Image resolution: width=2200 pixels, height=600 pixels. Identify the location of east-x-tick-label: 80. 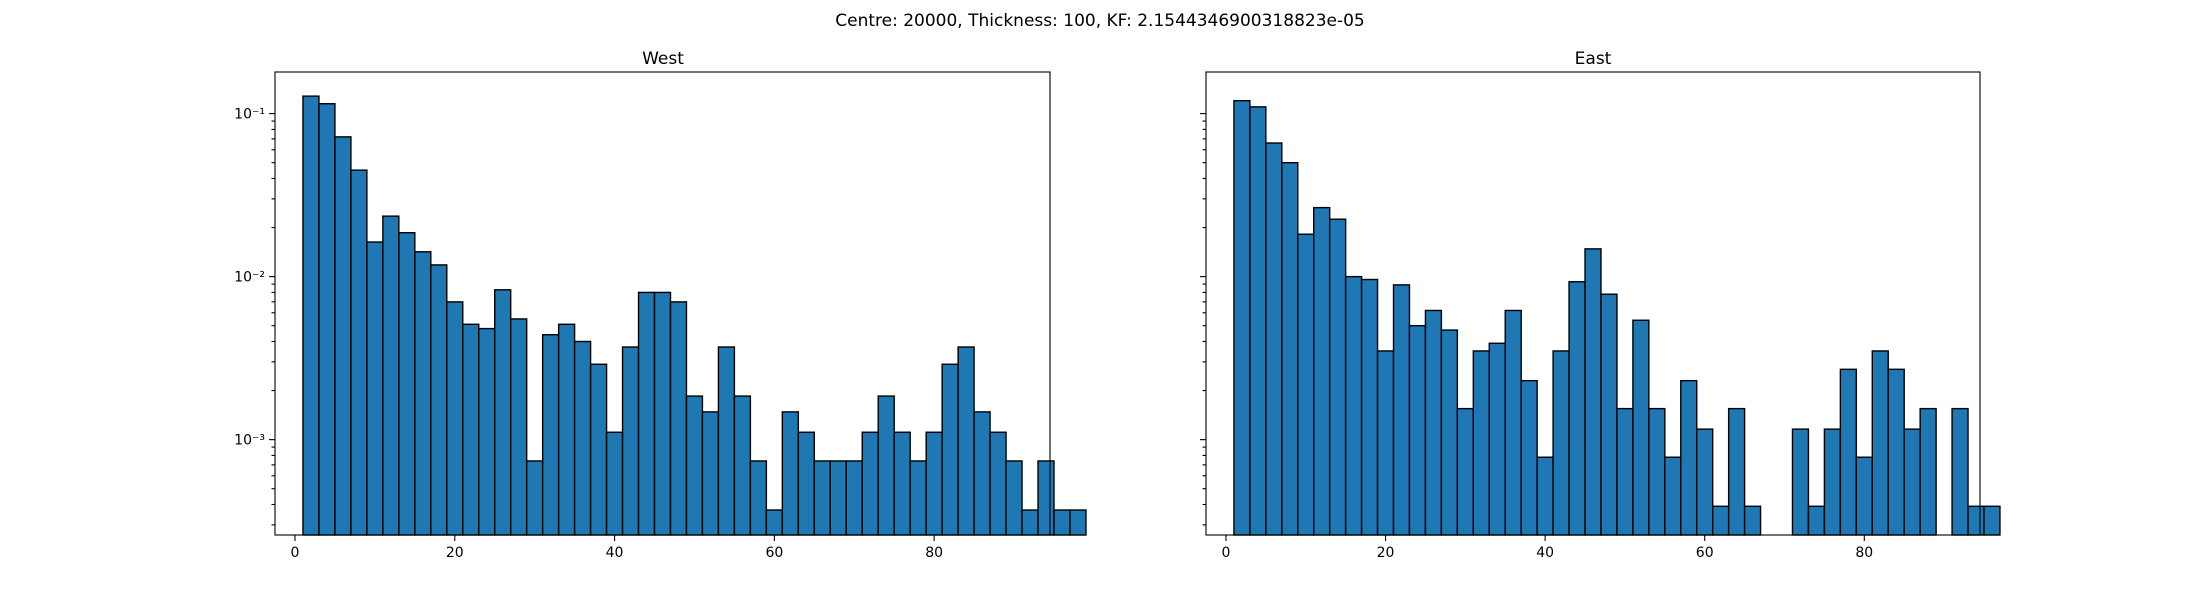
(1864, 553).